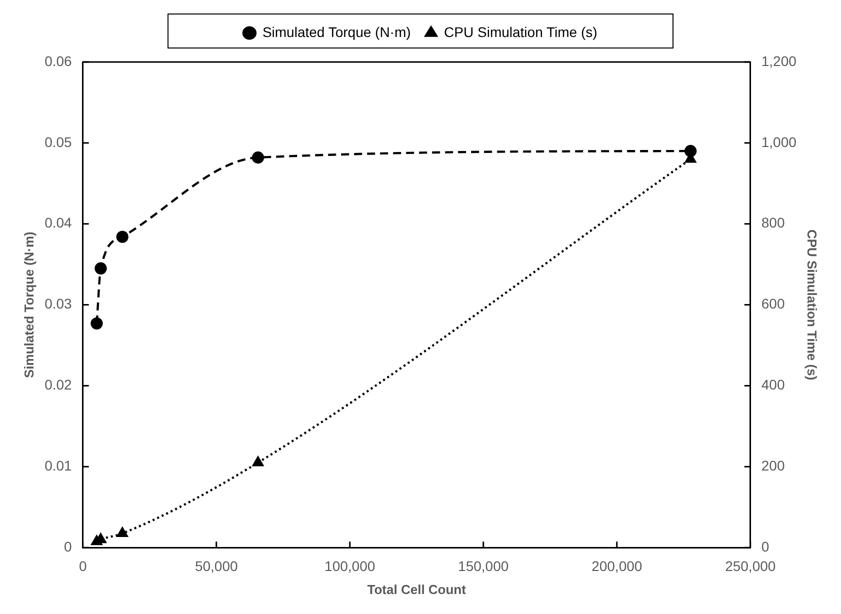 The height and width of the screenshot is (614, 841). Describe the element at coordinates (58, 304) in the screenshot. I see `y-tick-label: 0.03` at that location.